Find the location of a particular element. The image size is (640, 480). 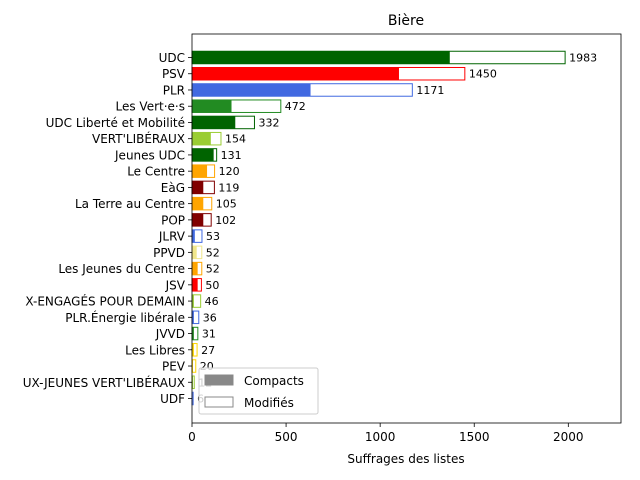

category-label: UDF is located at coordinates (172, 399).